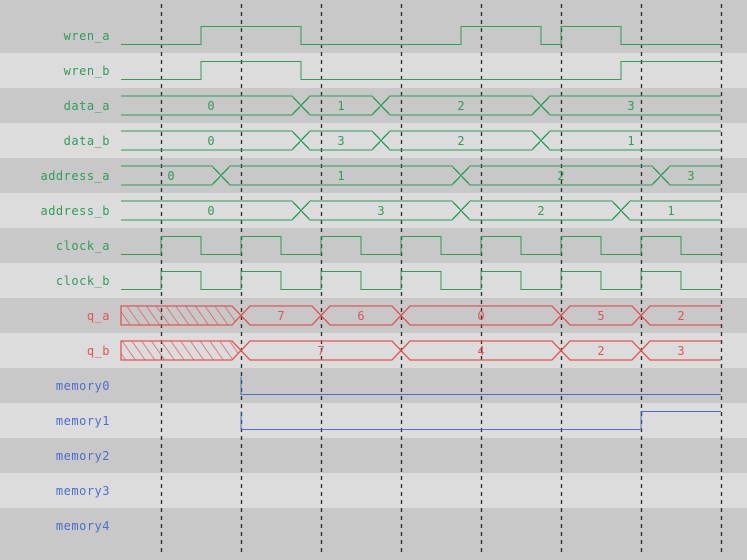 This screenshot has width=747, height=560. I want to click on row-band-clock_b, so click(373, 280).